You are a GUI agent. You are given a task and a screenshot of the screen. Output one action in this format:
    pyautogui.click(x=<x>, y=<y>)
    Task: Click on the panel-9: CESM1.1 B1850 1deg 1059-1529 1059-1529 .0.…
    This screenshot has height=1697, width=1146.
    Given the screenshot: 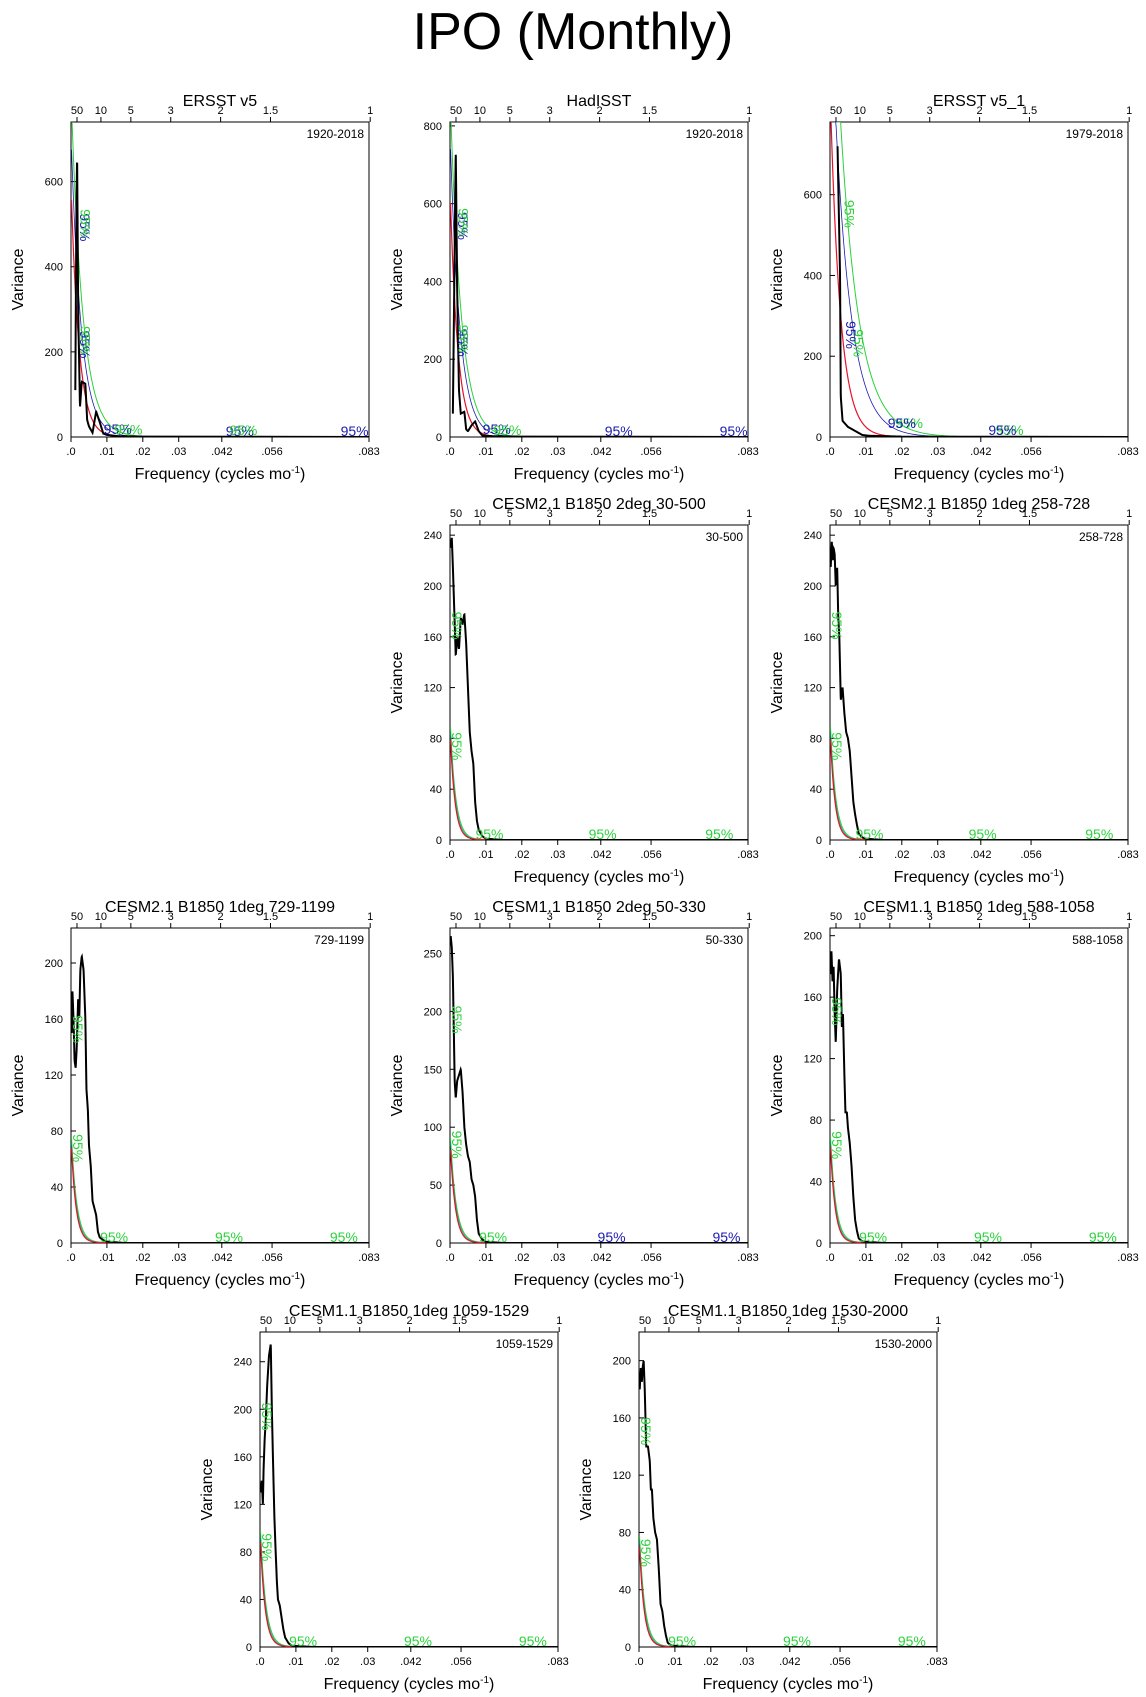 What is the action you would take?
    pyautogui.click(x=384, y=1498)
    